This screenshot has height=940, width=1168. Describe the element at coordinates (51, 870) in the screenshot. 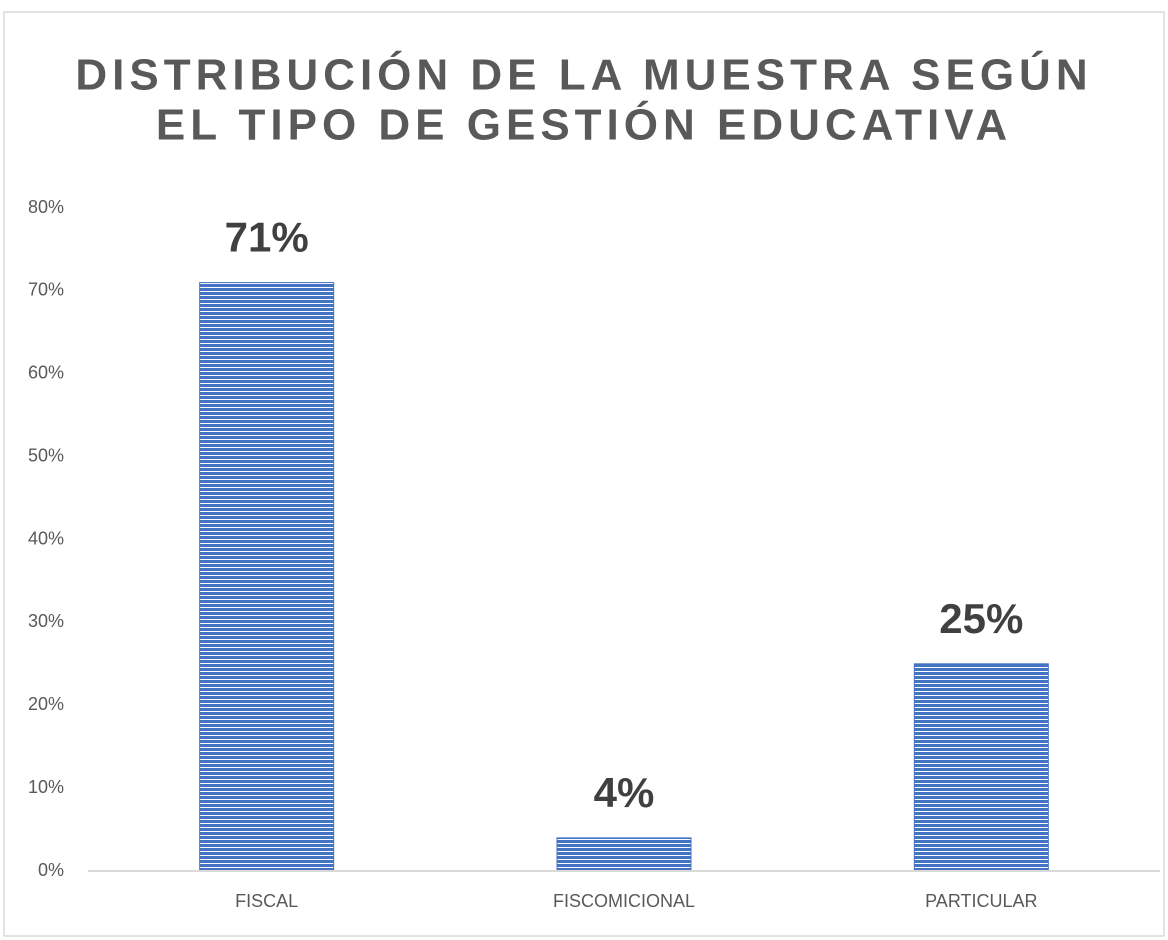

I see `y-tick-label: 0%` at that location.